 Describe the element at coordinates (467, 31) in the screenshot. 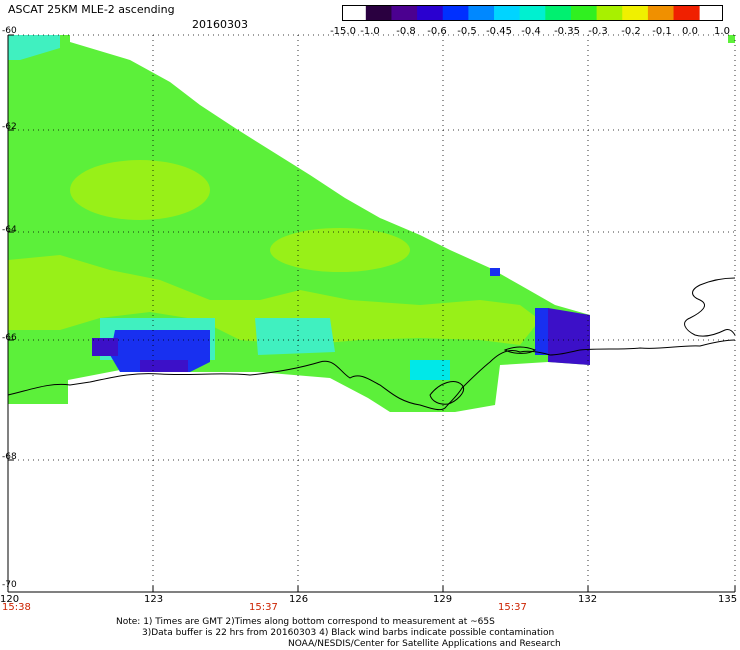

I see `colorbar-label: -0.5` at that location.